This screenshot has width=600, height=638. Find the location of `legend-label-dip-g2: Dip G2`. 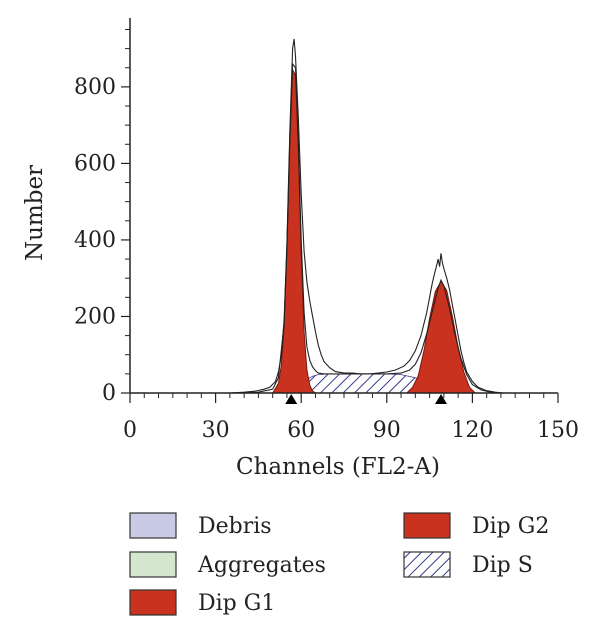

legend-label-dip-g2: Dip G2 is located at coordinates (510, 526).